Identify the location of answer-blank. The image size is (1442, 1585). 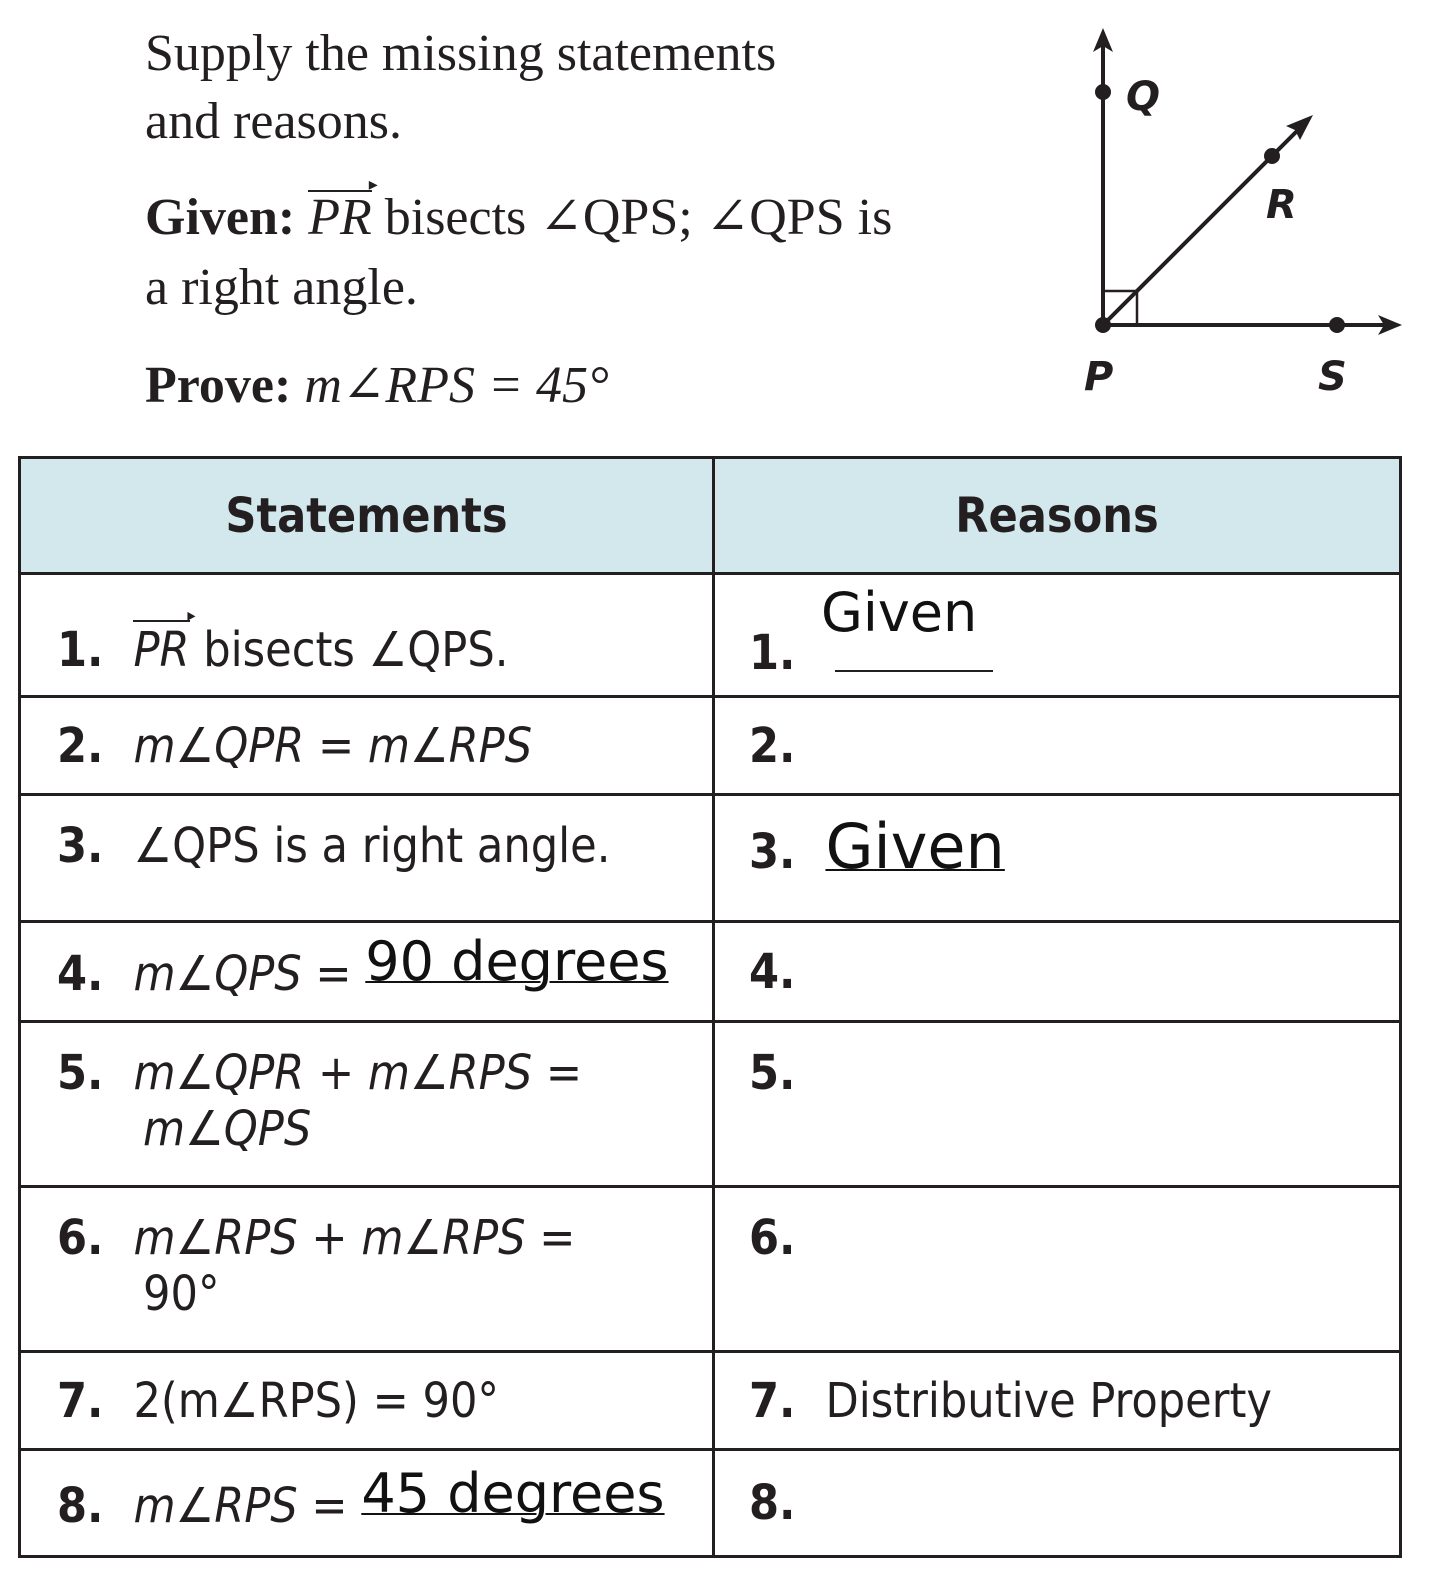
(914, 671).